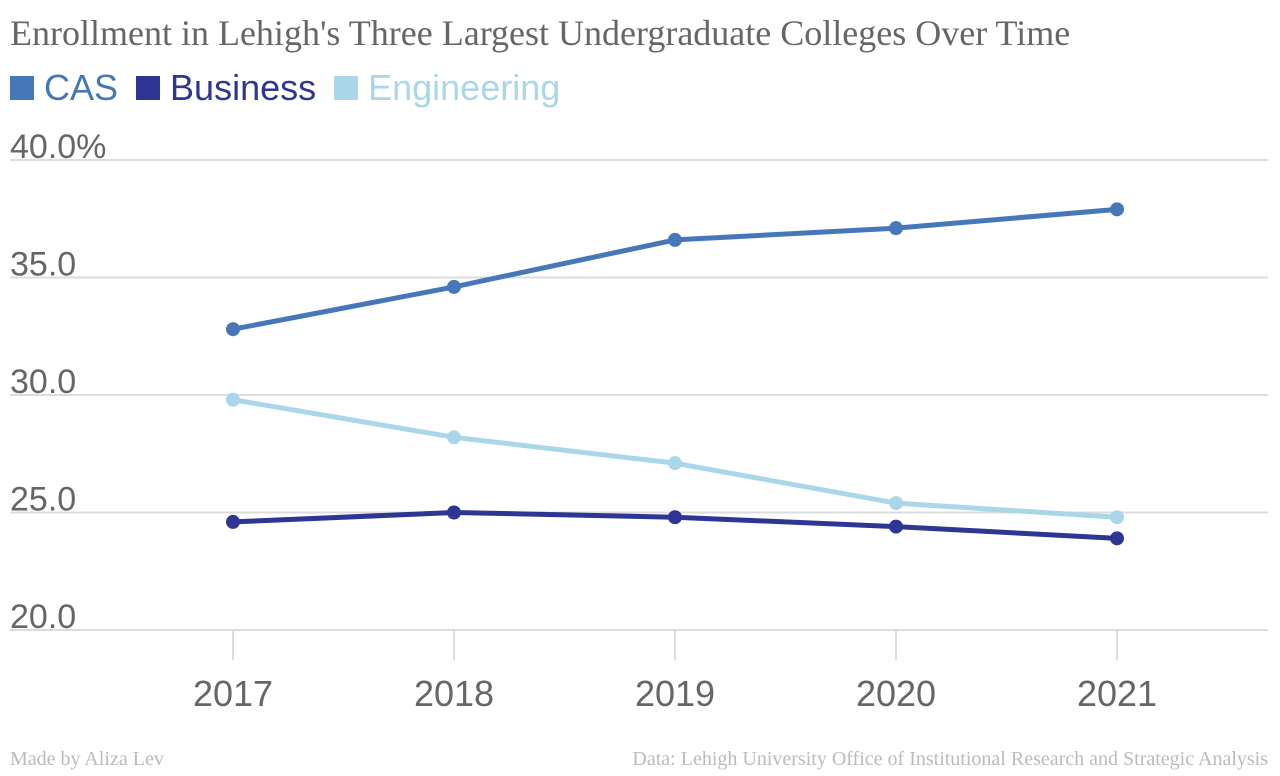 The width and height of the screenshot is (1280, 776). What do you see at coordinates (243, 87) in the screenshot?
I see `legend-label-business: Business` at bounding box center [243, 87].